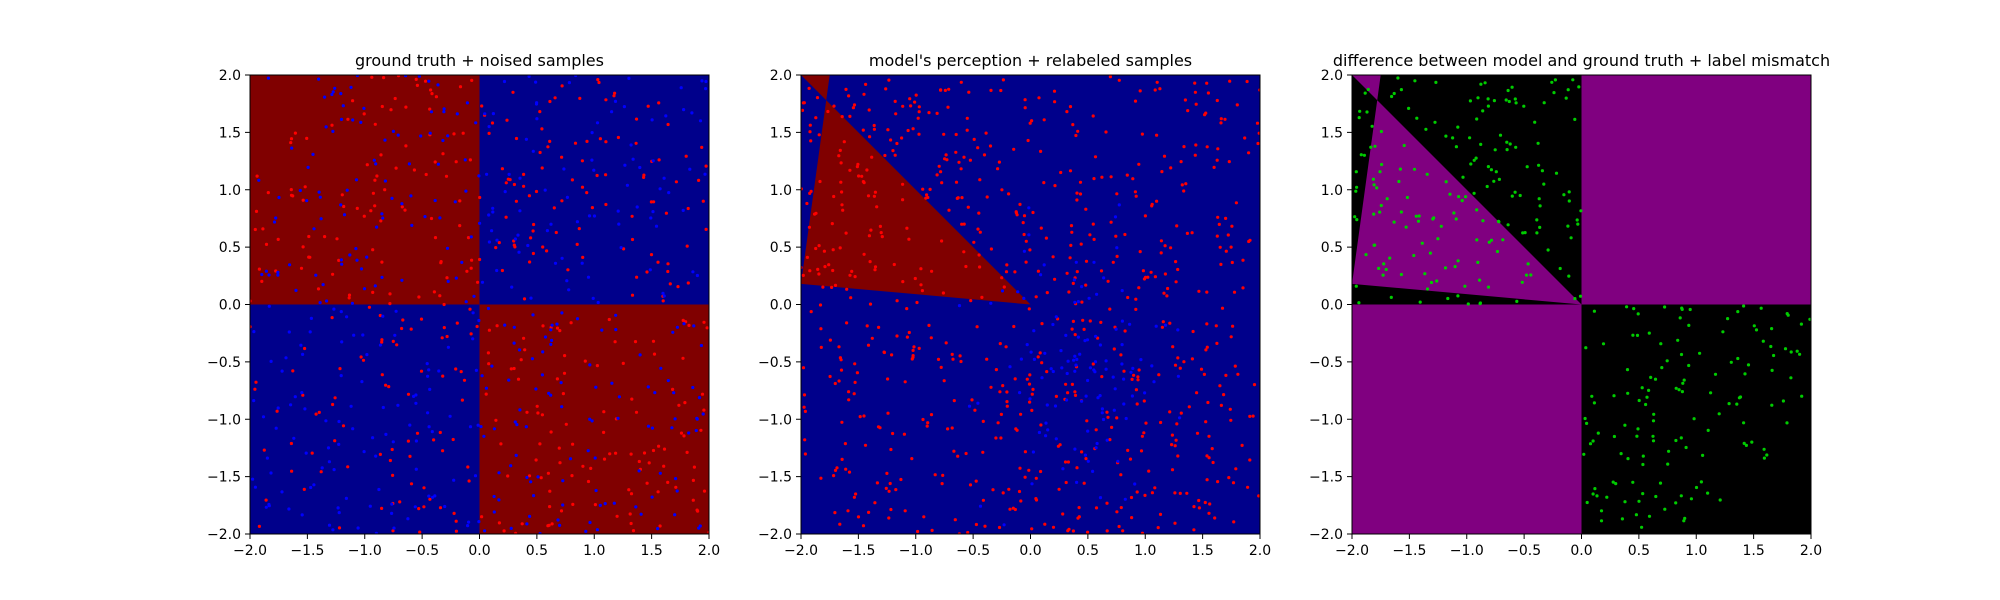 Image resolution: width=2000 pixels, height=600 pixels. Describe the element at coordinates (1260, 551) in the screenshot. I see `x-tick-label: 2.0` at that location.